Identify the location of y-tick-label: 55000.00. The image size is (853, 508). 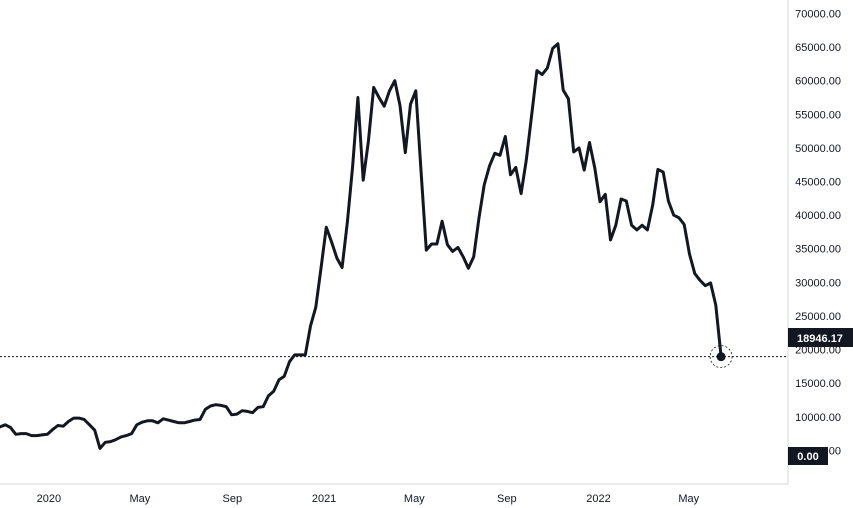
(818, 115).